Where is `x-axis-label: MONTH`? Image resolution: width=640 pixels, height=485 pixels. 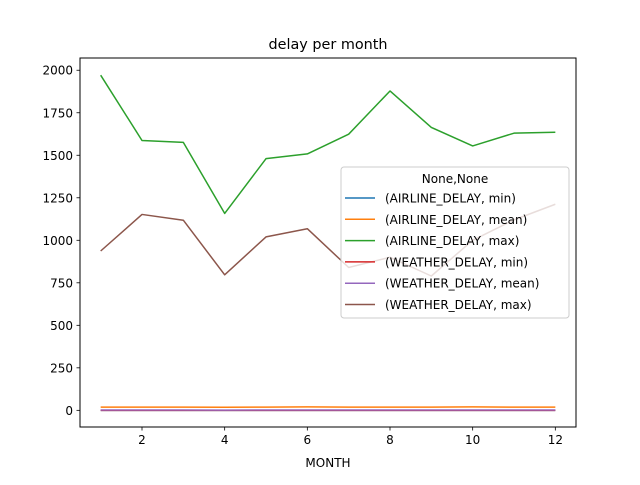
x-axis-label: MONTH is located at coordinates (327, 463).